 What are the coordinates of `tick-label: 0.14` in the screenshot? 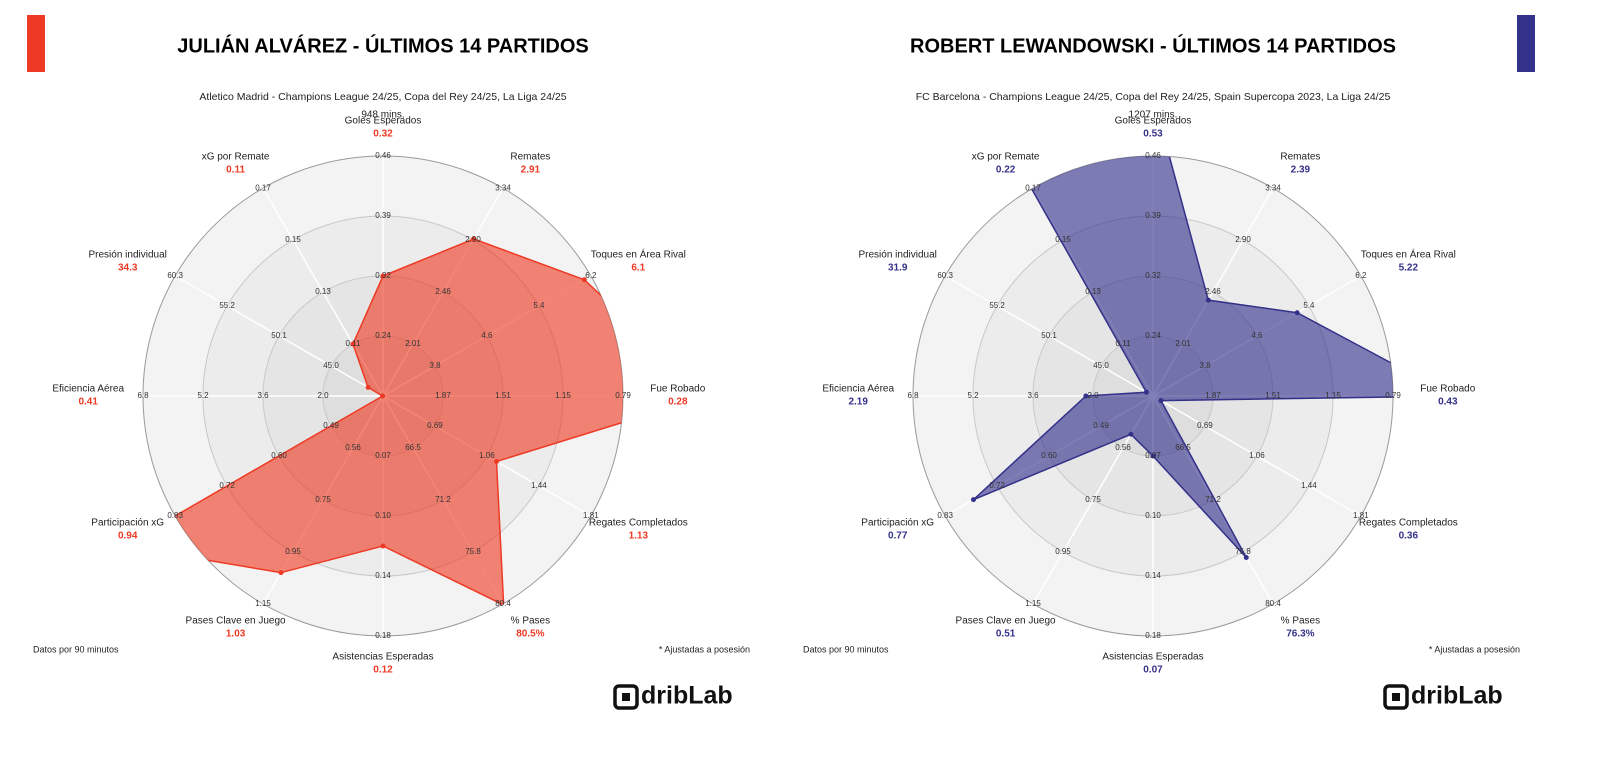 It's located at (383, 575).